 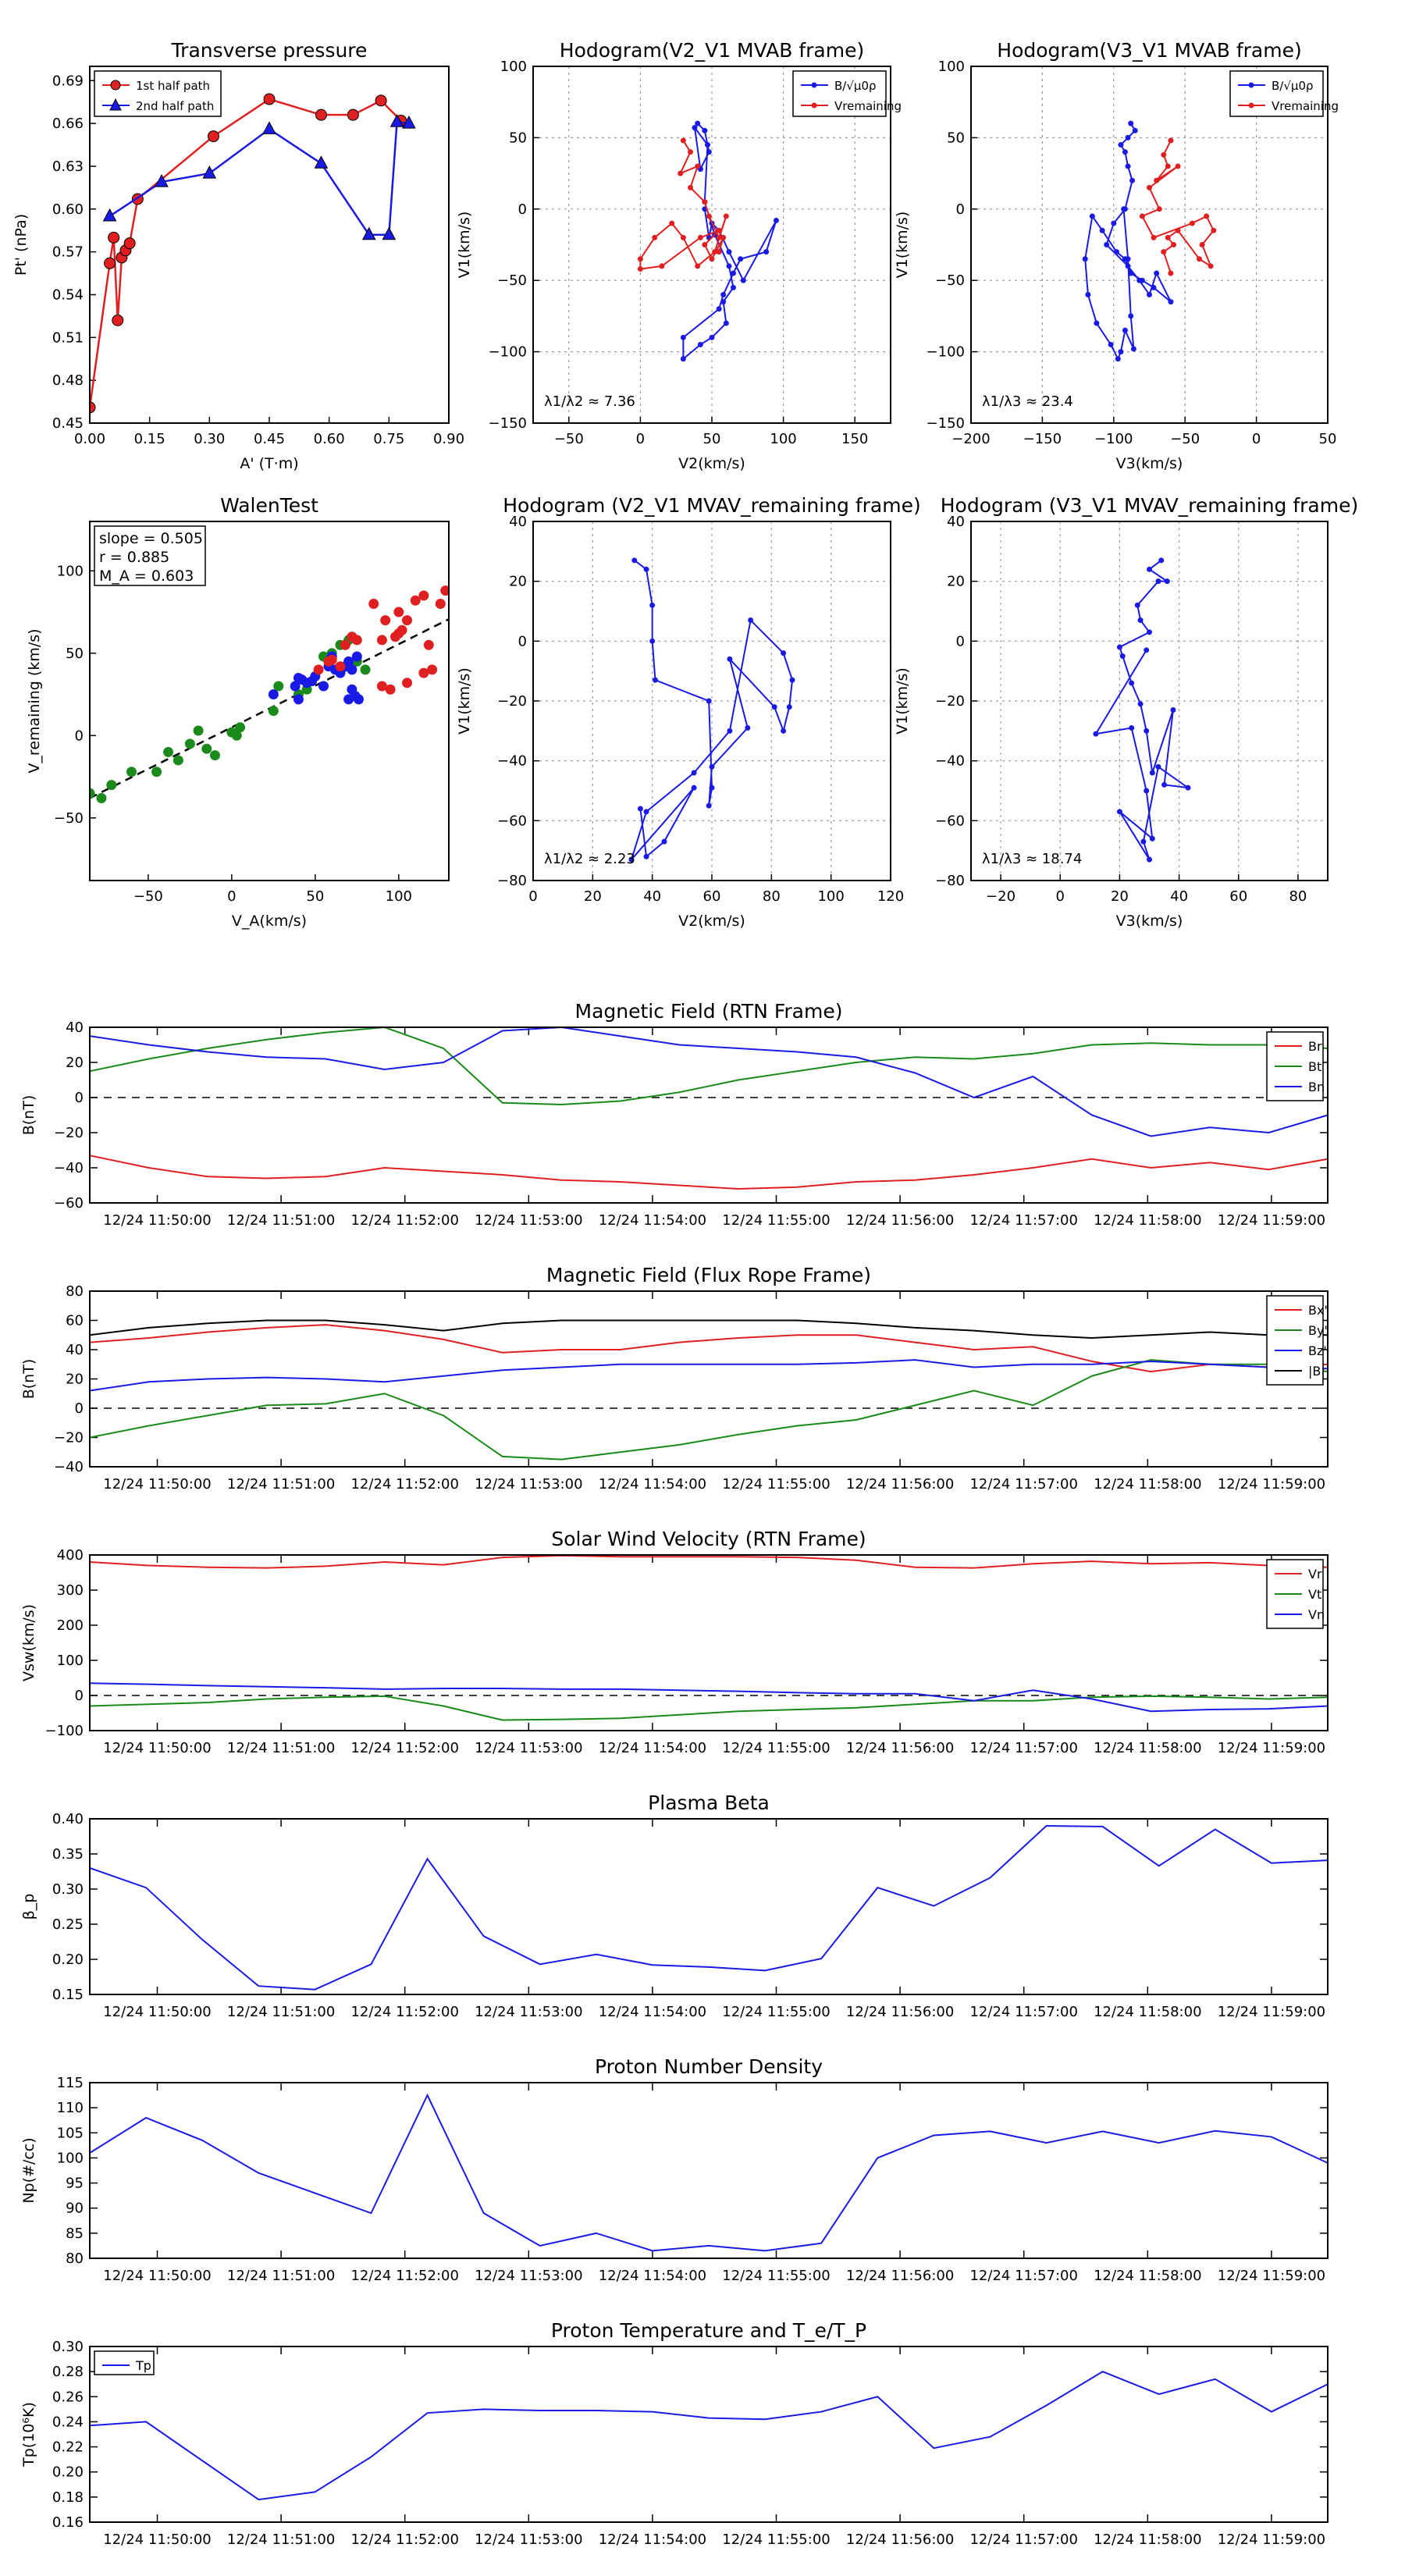 I want to click on bfr-y-tick-label: 0, so click(x=80, y=1408).